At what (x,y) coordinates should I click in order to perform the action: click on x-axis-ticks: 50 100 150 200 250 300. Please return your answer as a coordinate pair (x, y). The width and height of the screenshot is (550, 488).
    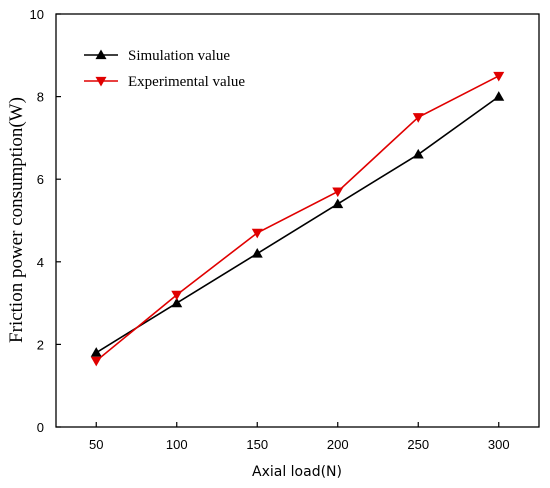
    Looking at the image, I should click on (299, 437).